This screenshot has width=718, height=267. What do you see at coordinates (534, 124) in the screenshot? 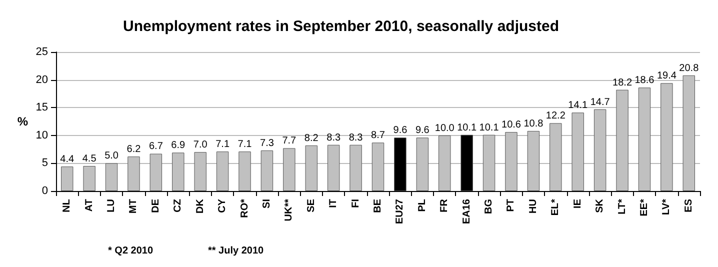
I see `data-label: 10.8` at bounding box center [534, 124].